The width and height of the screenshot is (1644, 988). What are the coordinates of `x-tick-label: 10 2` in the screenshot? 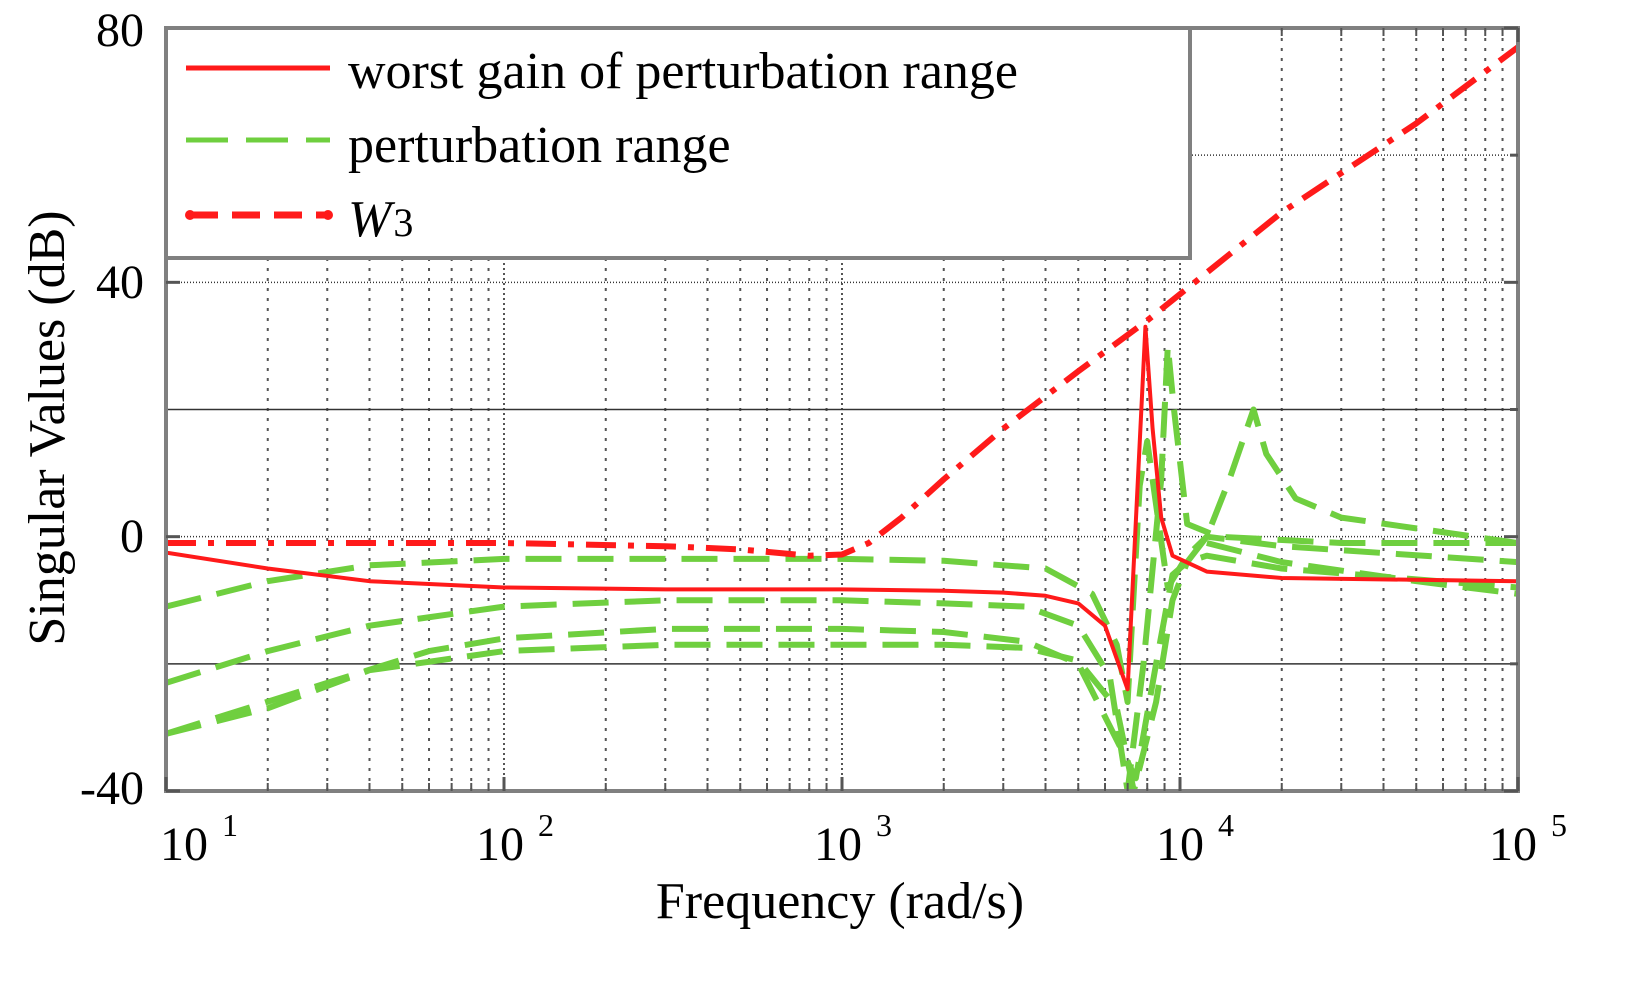 It's located at (515, 839).